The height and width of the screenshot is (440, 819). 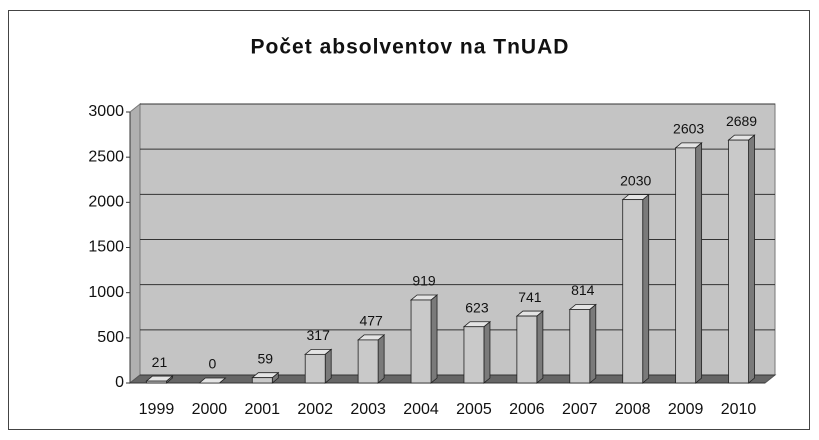 What do you see at coordinates (583, 290) in the screenshot?
I see `data-label: 814` at bounding box center [583, 290].